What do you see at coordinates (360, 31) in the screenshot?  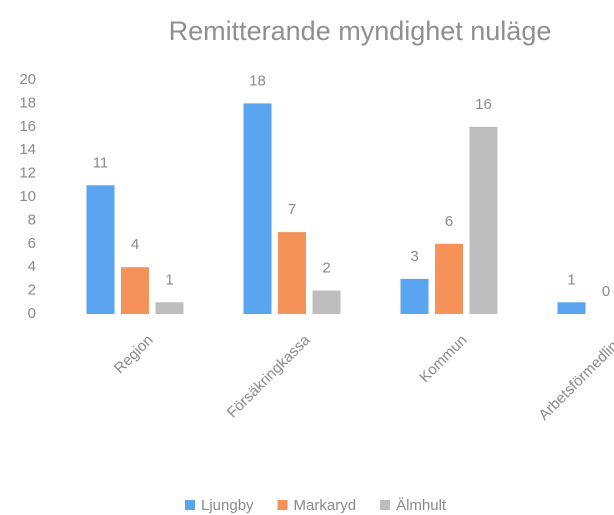 I see `chart-title: Remitterande myndighet nuläge` at bounding box center [360, 31].